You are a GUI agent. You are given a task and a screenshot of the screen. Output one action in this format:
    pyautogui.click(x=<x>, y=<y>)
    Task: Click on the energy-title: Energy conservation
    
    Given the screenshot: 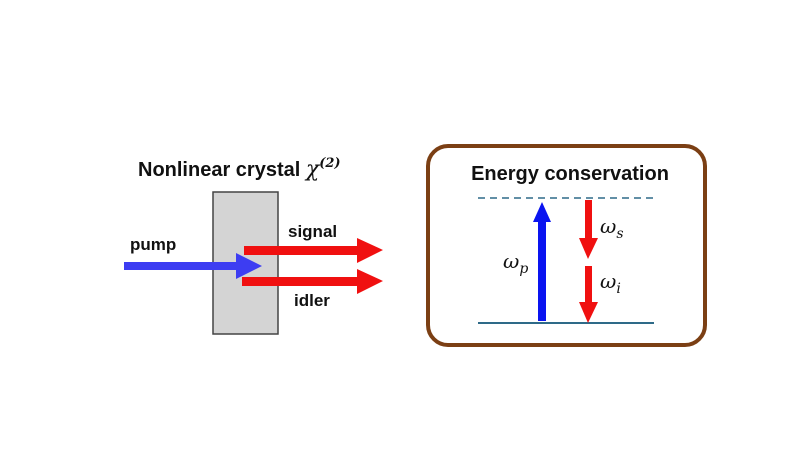 What is the action you would take?
    pyautogui.click(x=570, y=174)
    